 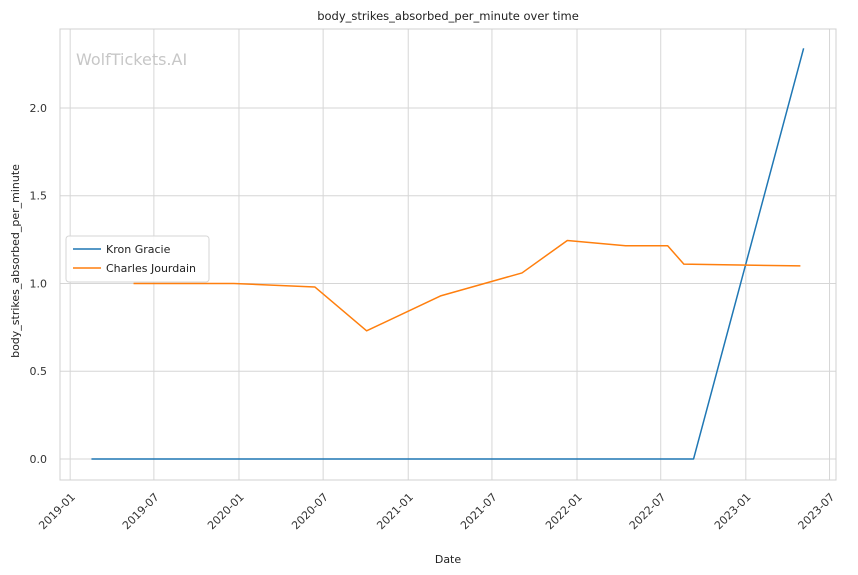 I want to click on series-line-charles-jourdain, so click(x=467, y=285).